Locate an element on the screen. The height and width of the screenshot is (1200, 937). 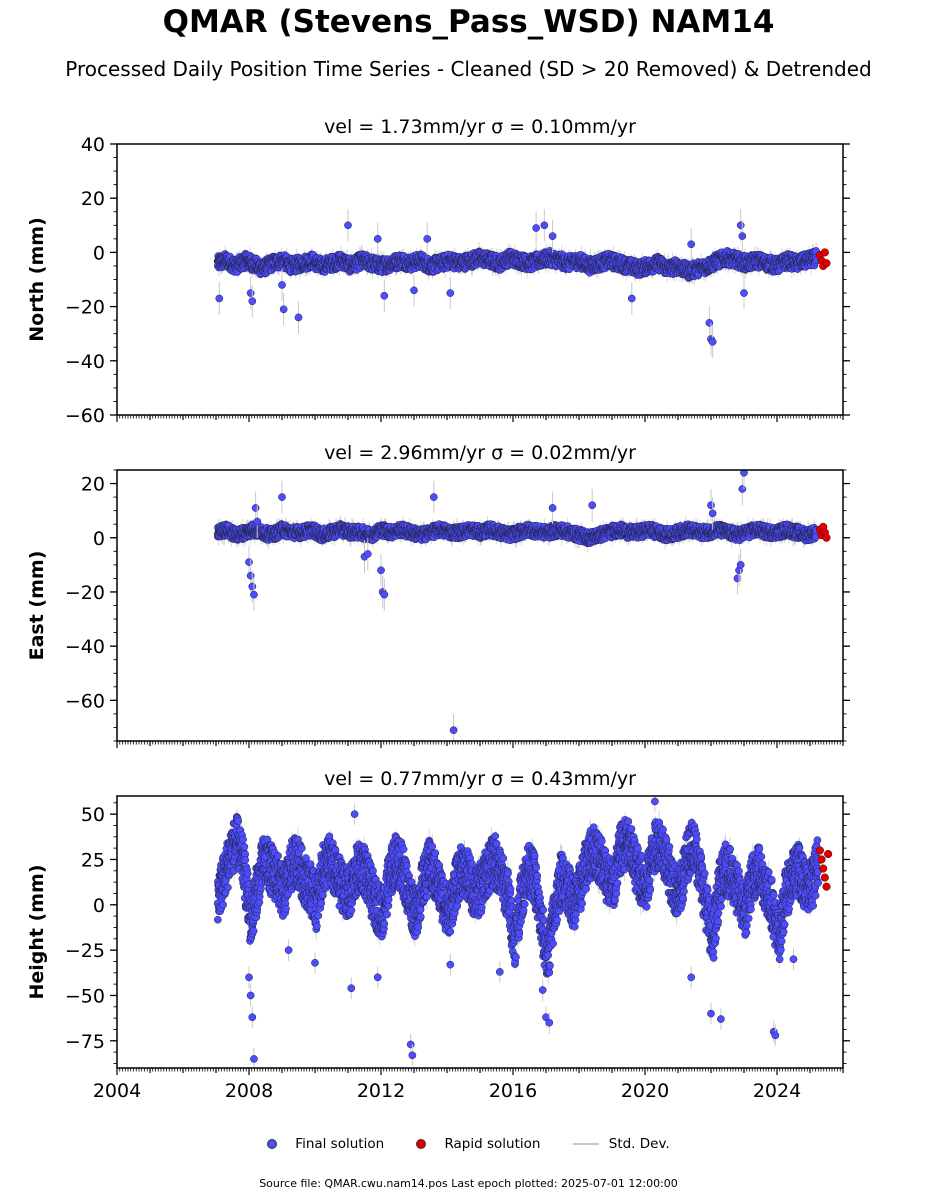
y-axis-label: North (mm) is located at coordinates (37, 279).